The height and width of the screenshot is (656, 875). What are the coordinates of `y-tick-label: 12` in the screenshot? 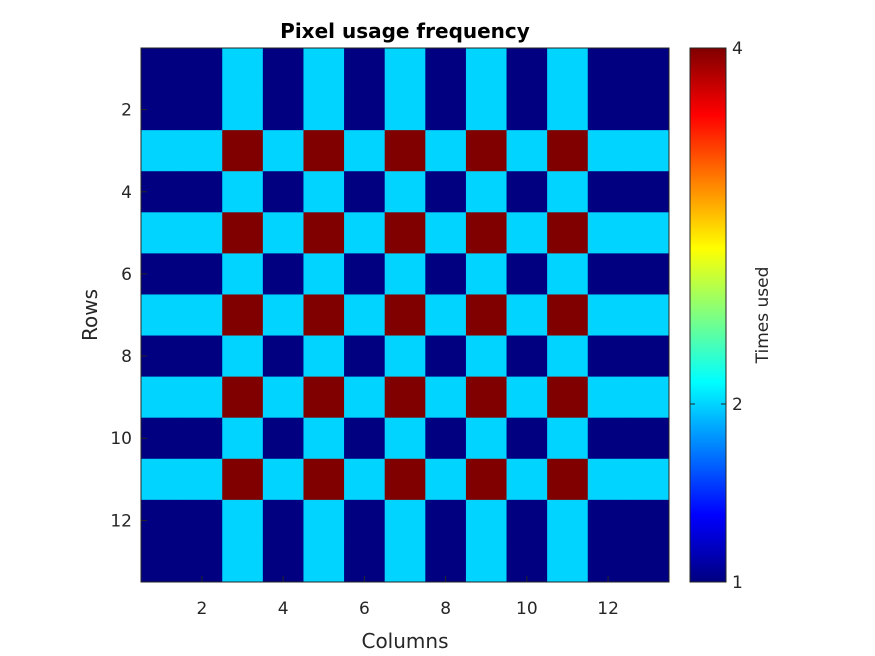 It's located at (121, 521).